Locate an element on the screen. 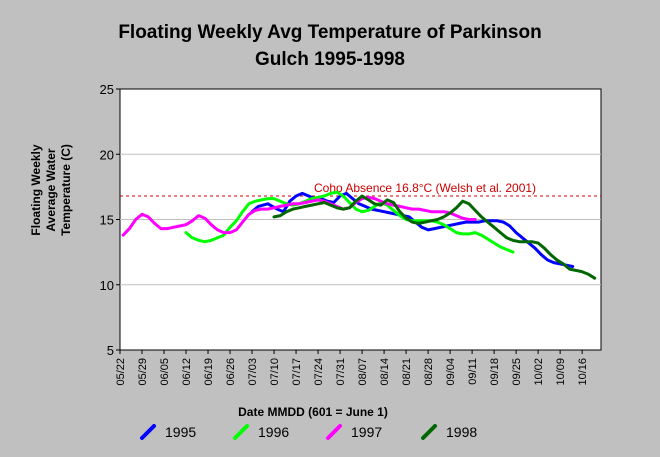  legend-swatch-1998 is located at coordinates (429, 432).